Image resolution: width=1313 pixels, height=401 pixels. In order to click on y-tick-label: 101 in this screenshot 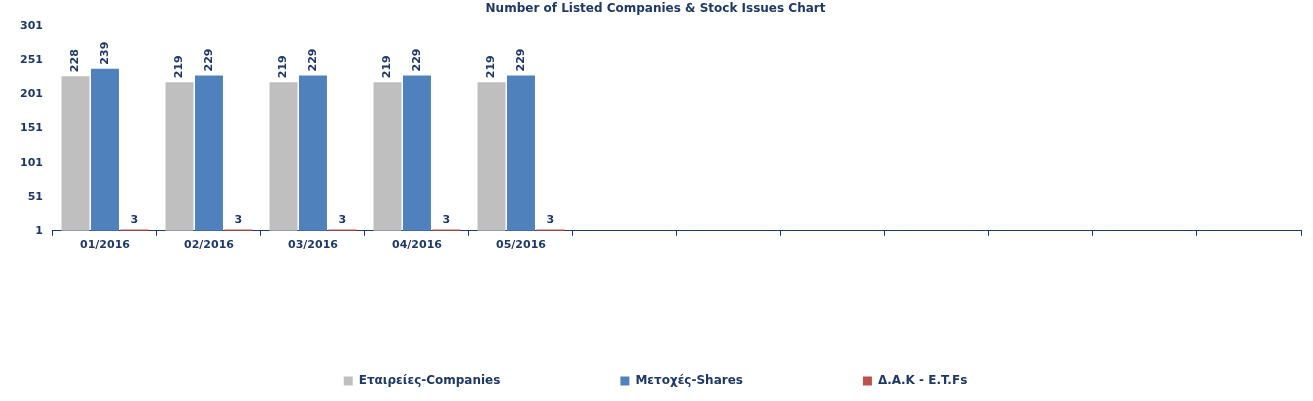, I will do `click(31, 162)`.